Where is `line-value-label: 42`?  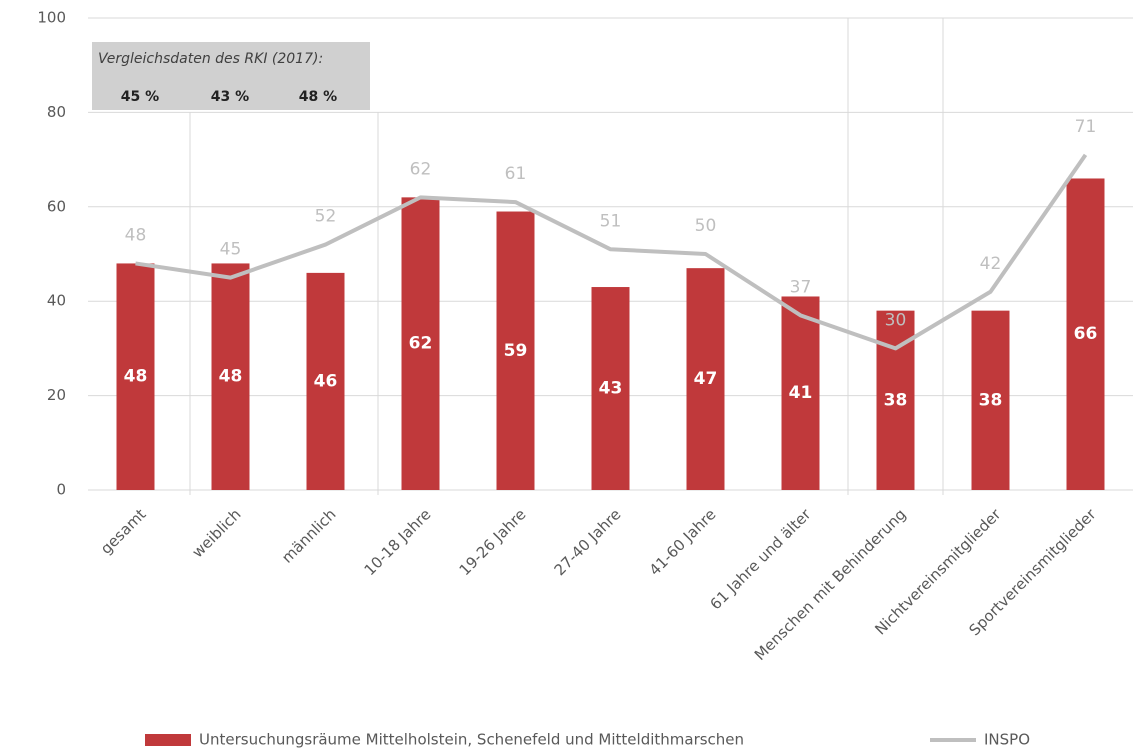
line-value-label: 42 is located at coordinates (991, 264).